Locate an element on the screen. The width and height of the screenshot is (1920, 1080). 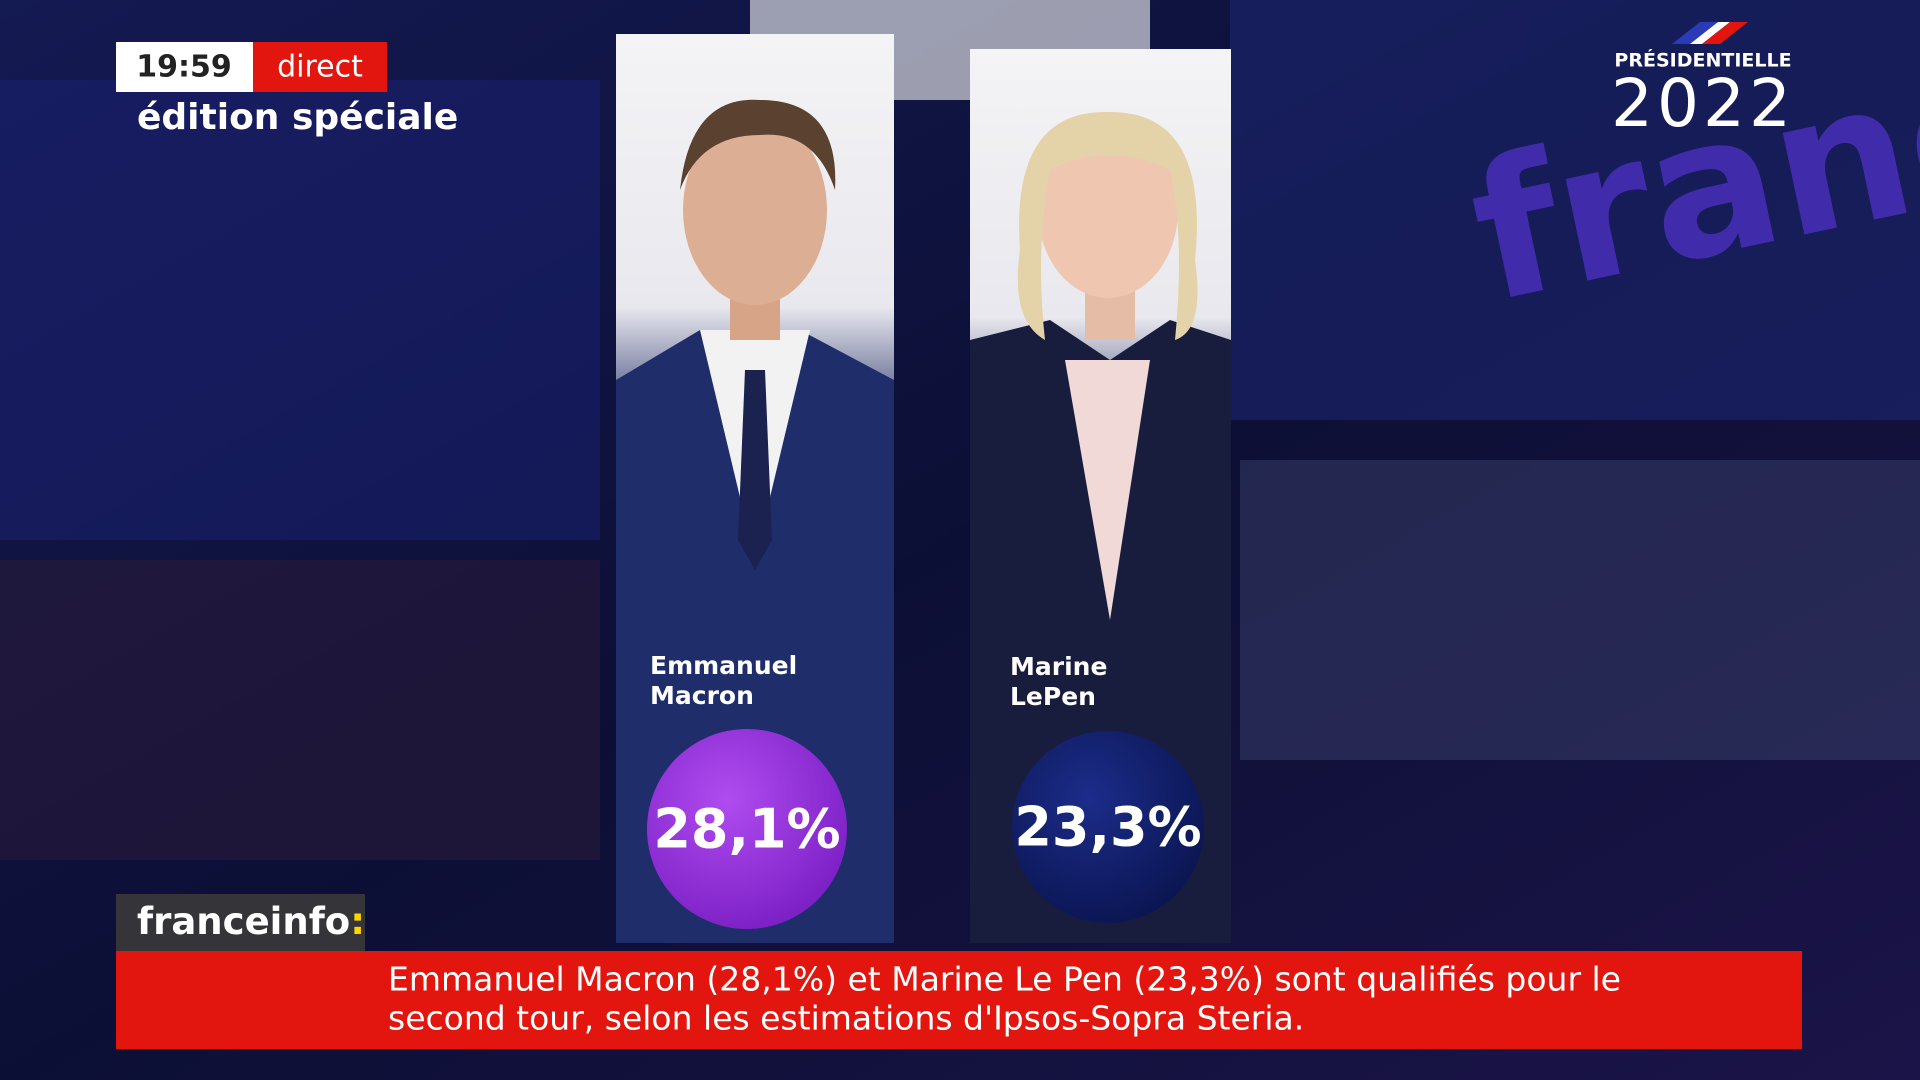
clock-box is located at coordinates (184, 67).